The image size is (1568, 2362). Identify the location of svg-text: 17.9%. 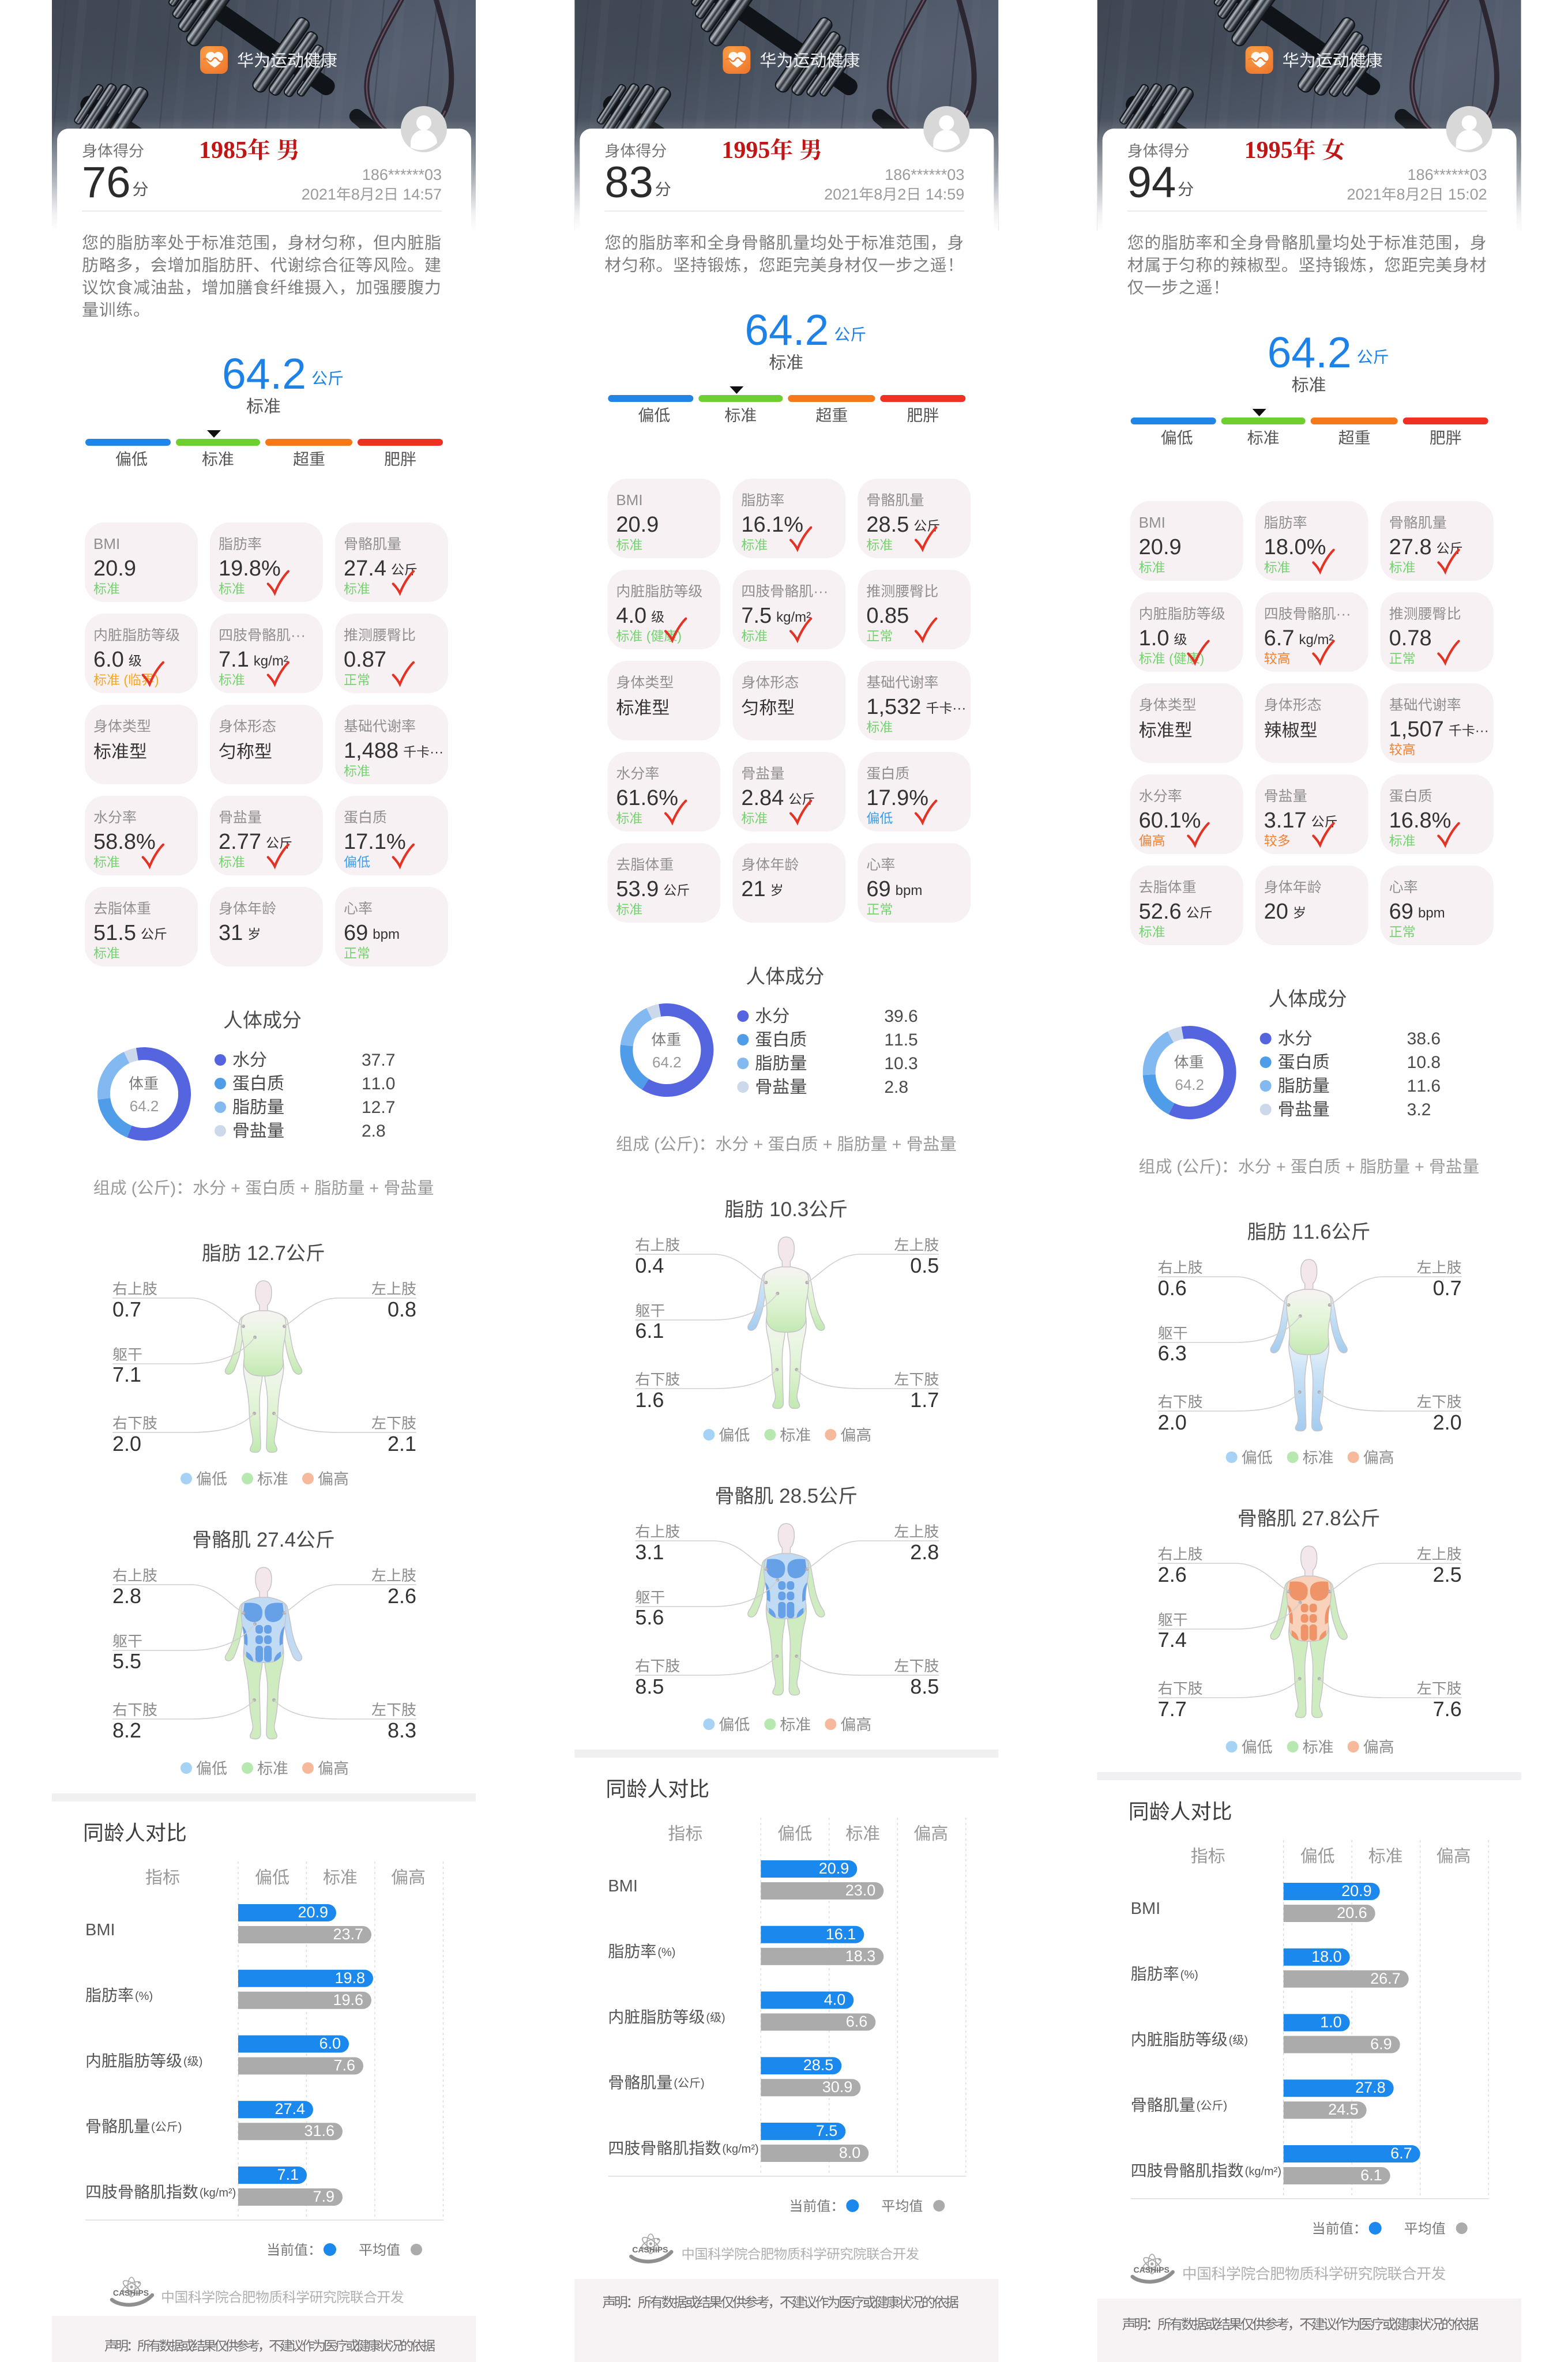
(897, 798).